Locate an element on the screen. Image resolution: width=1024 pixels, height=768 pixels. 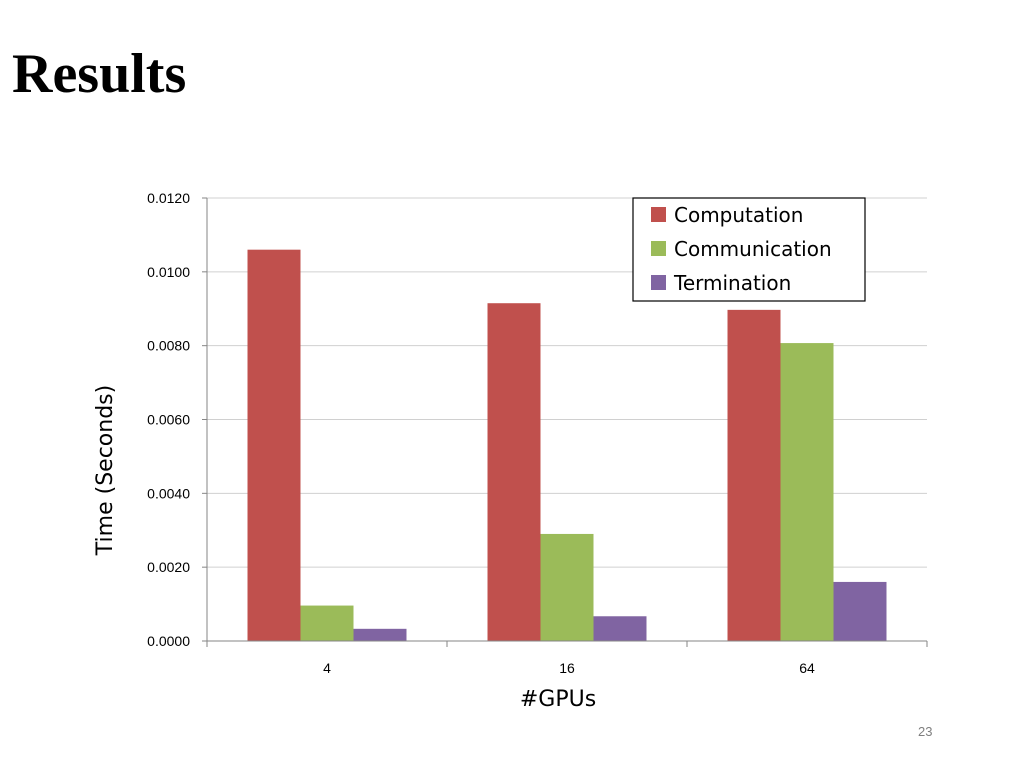
y-tick-label: 0.0020 is located at coordinates (168, 567).